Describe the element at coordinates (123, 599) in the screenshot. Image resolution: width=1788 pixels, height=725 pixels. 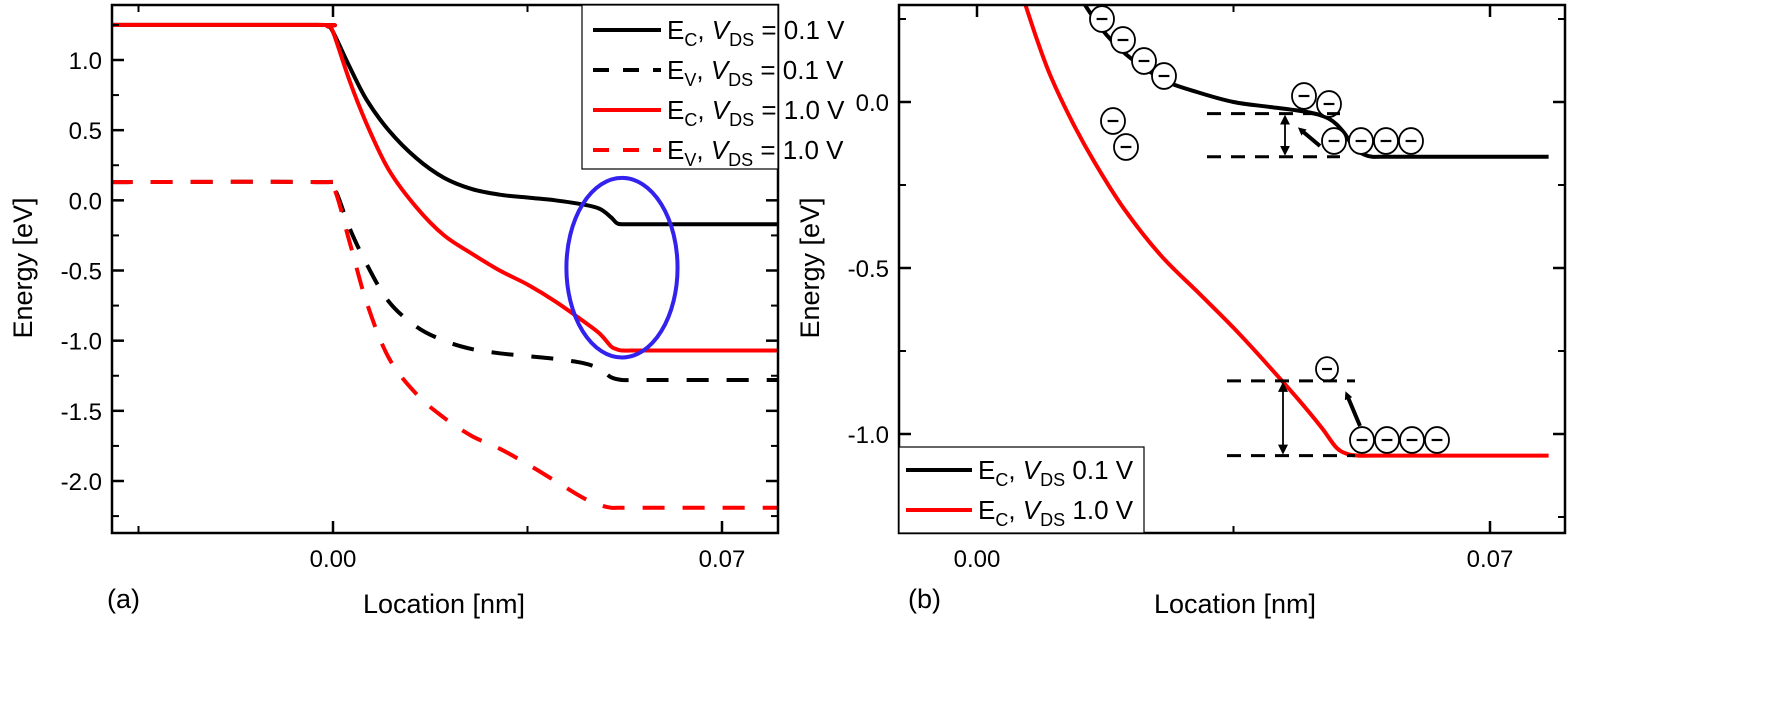
I see `panel-a-label: (a)` at that location.